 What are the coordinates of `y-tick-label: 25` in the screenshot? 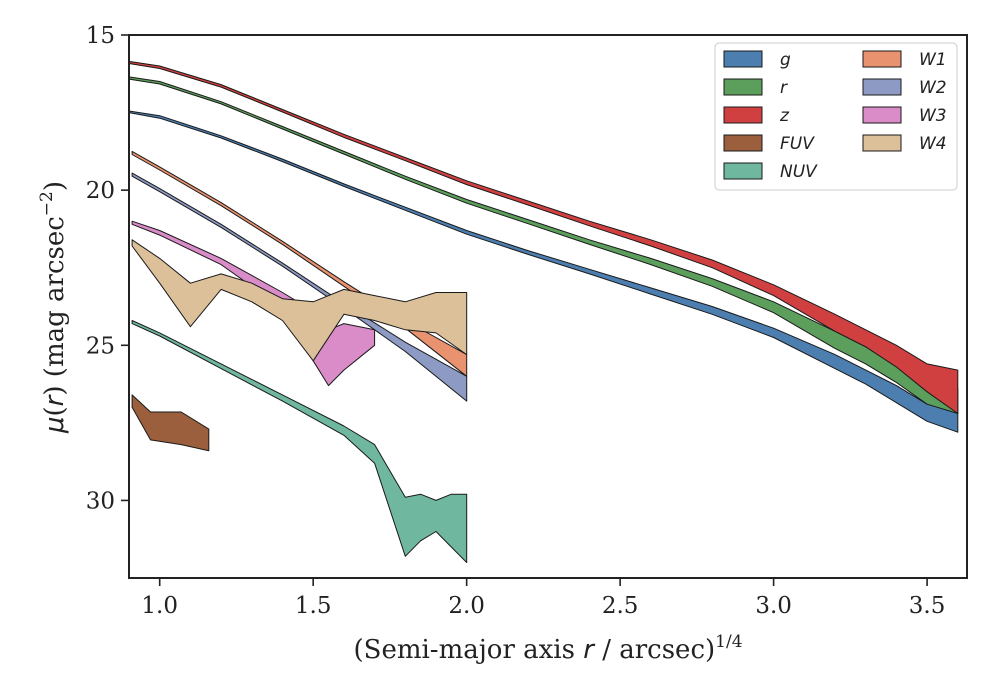 It's located at (100, 346).